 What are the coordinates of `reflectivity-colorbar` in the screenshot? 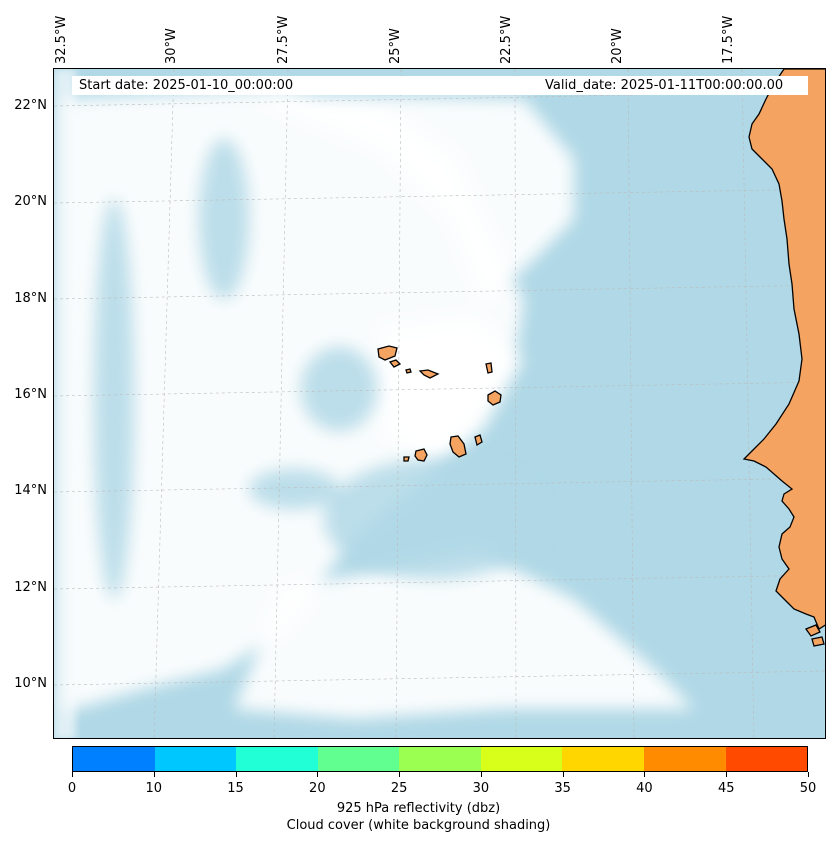 It's located at (440, 759).